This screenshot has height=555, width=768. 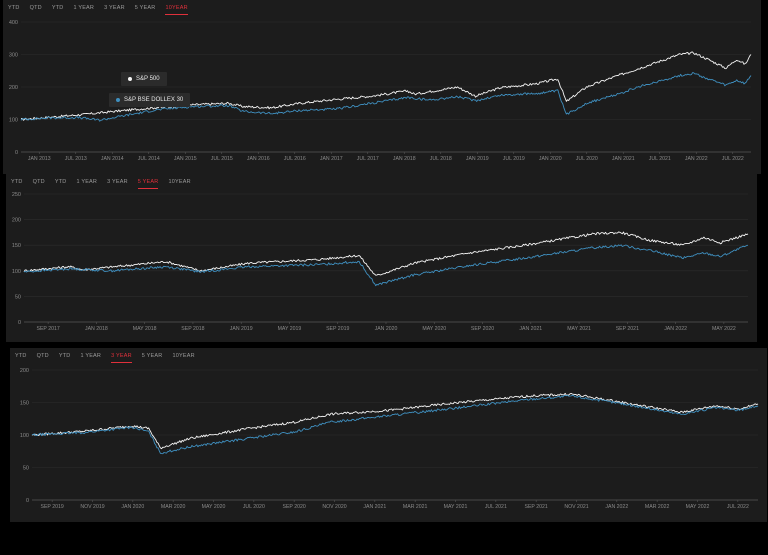 What do you see at coordinates (368, 159) in the screenshot?
I see `x-tick-label: JUL 2017` at bounding box center [368, 159].